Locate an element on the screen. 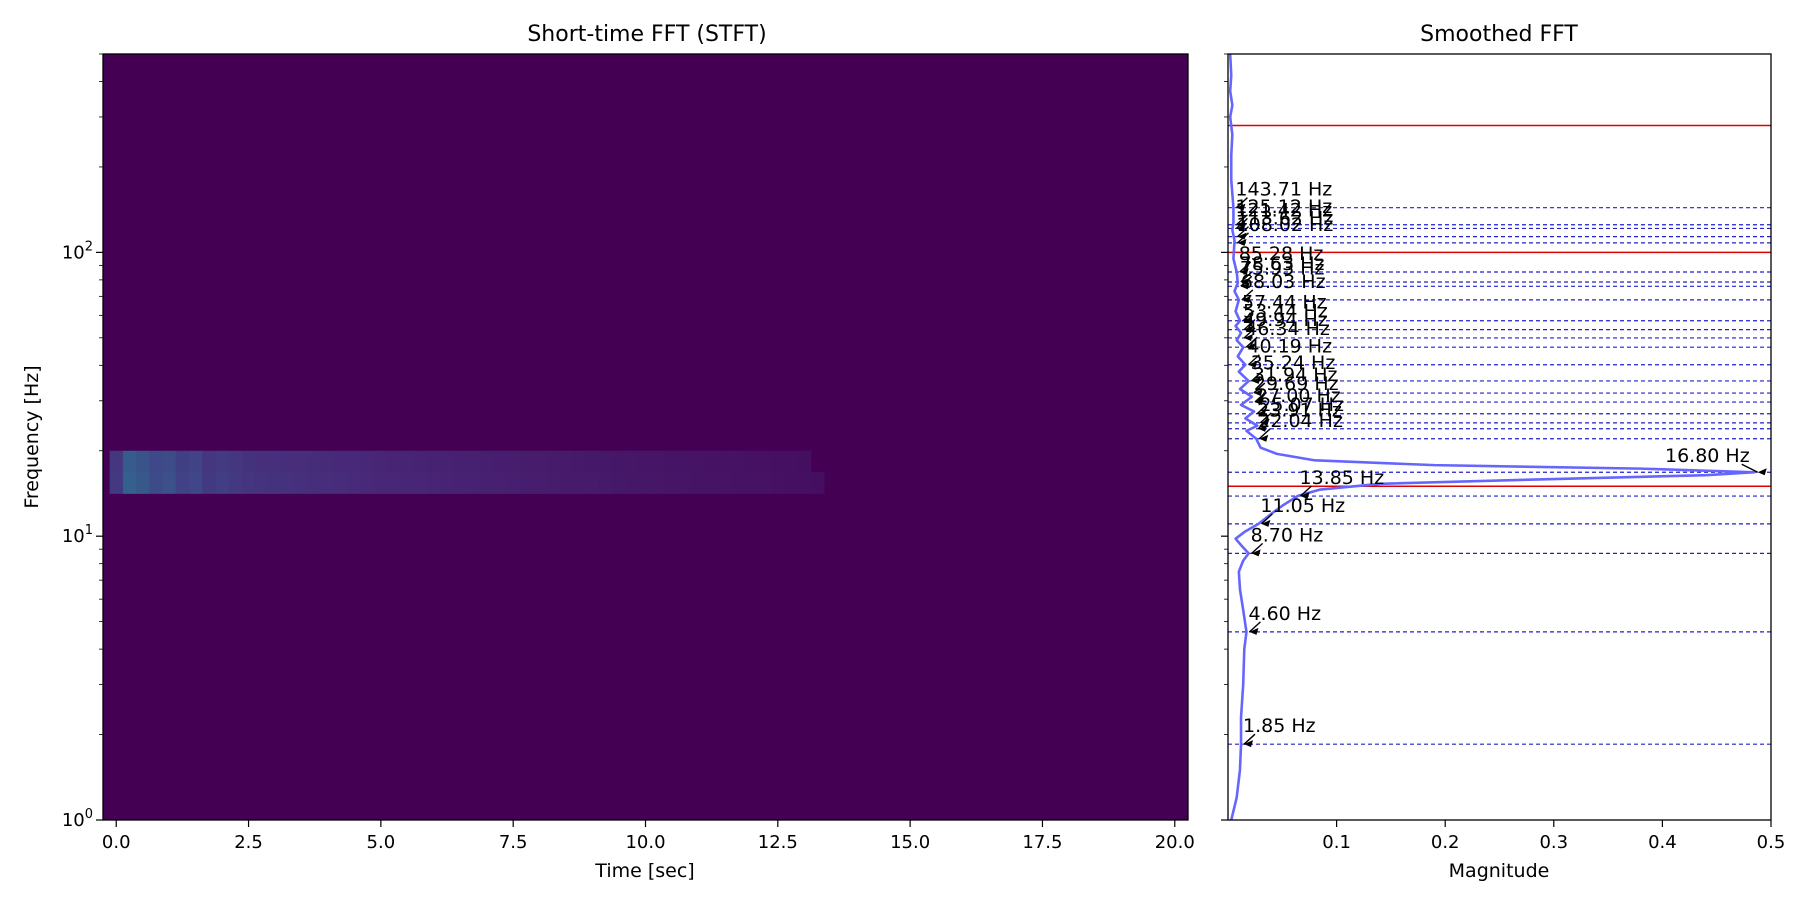 This screenshot has width=1800, height=900. stft-x-tick-label: 2.5 is located at coordinates (248, 842).